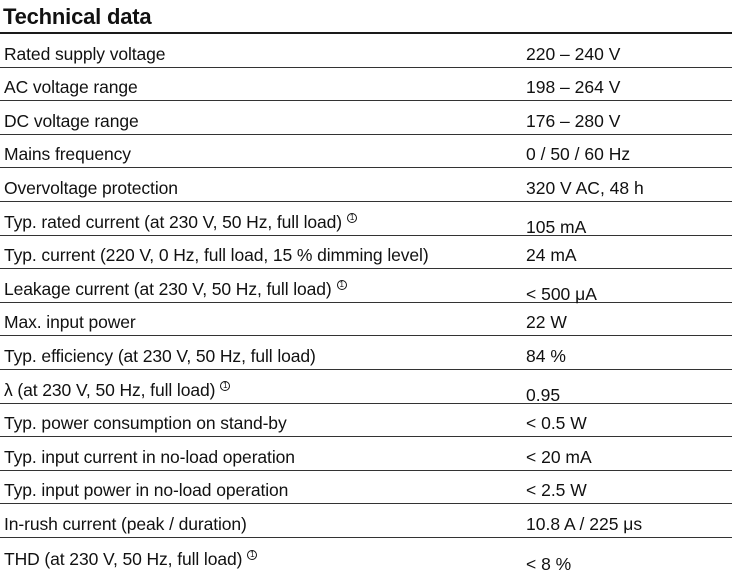 This screenshot has width=732, height=574. Describe the element at coordinates (578, 154) in the screenshot. I see `parameter-value: 0 / 50 / 60 Hz` at that location.